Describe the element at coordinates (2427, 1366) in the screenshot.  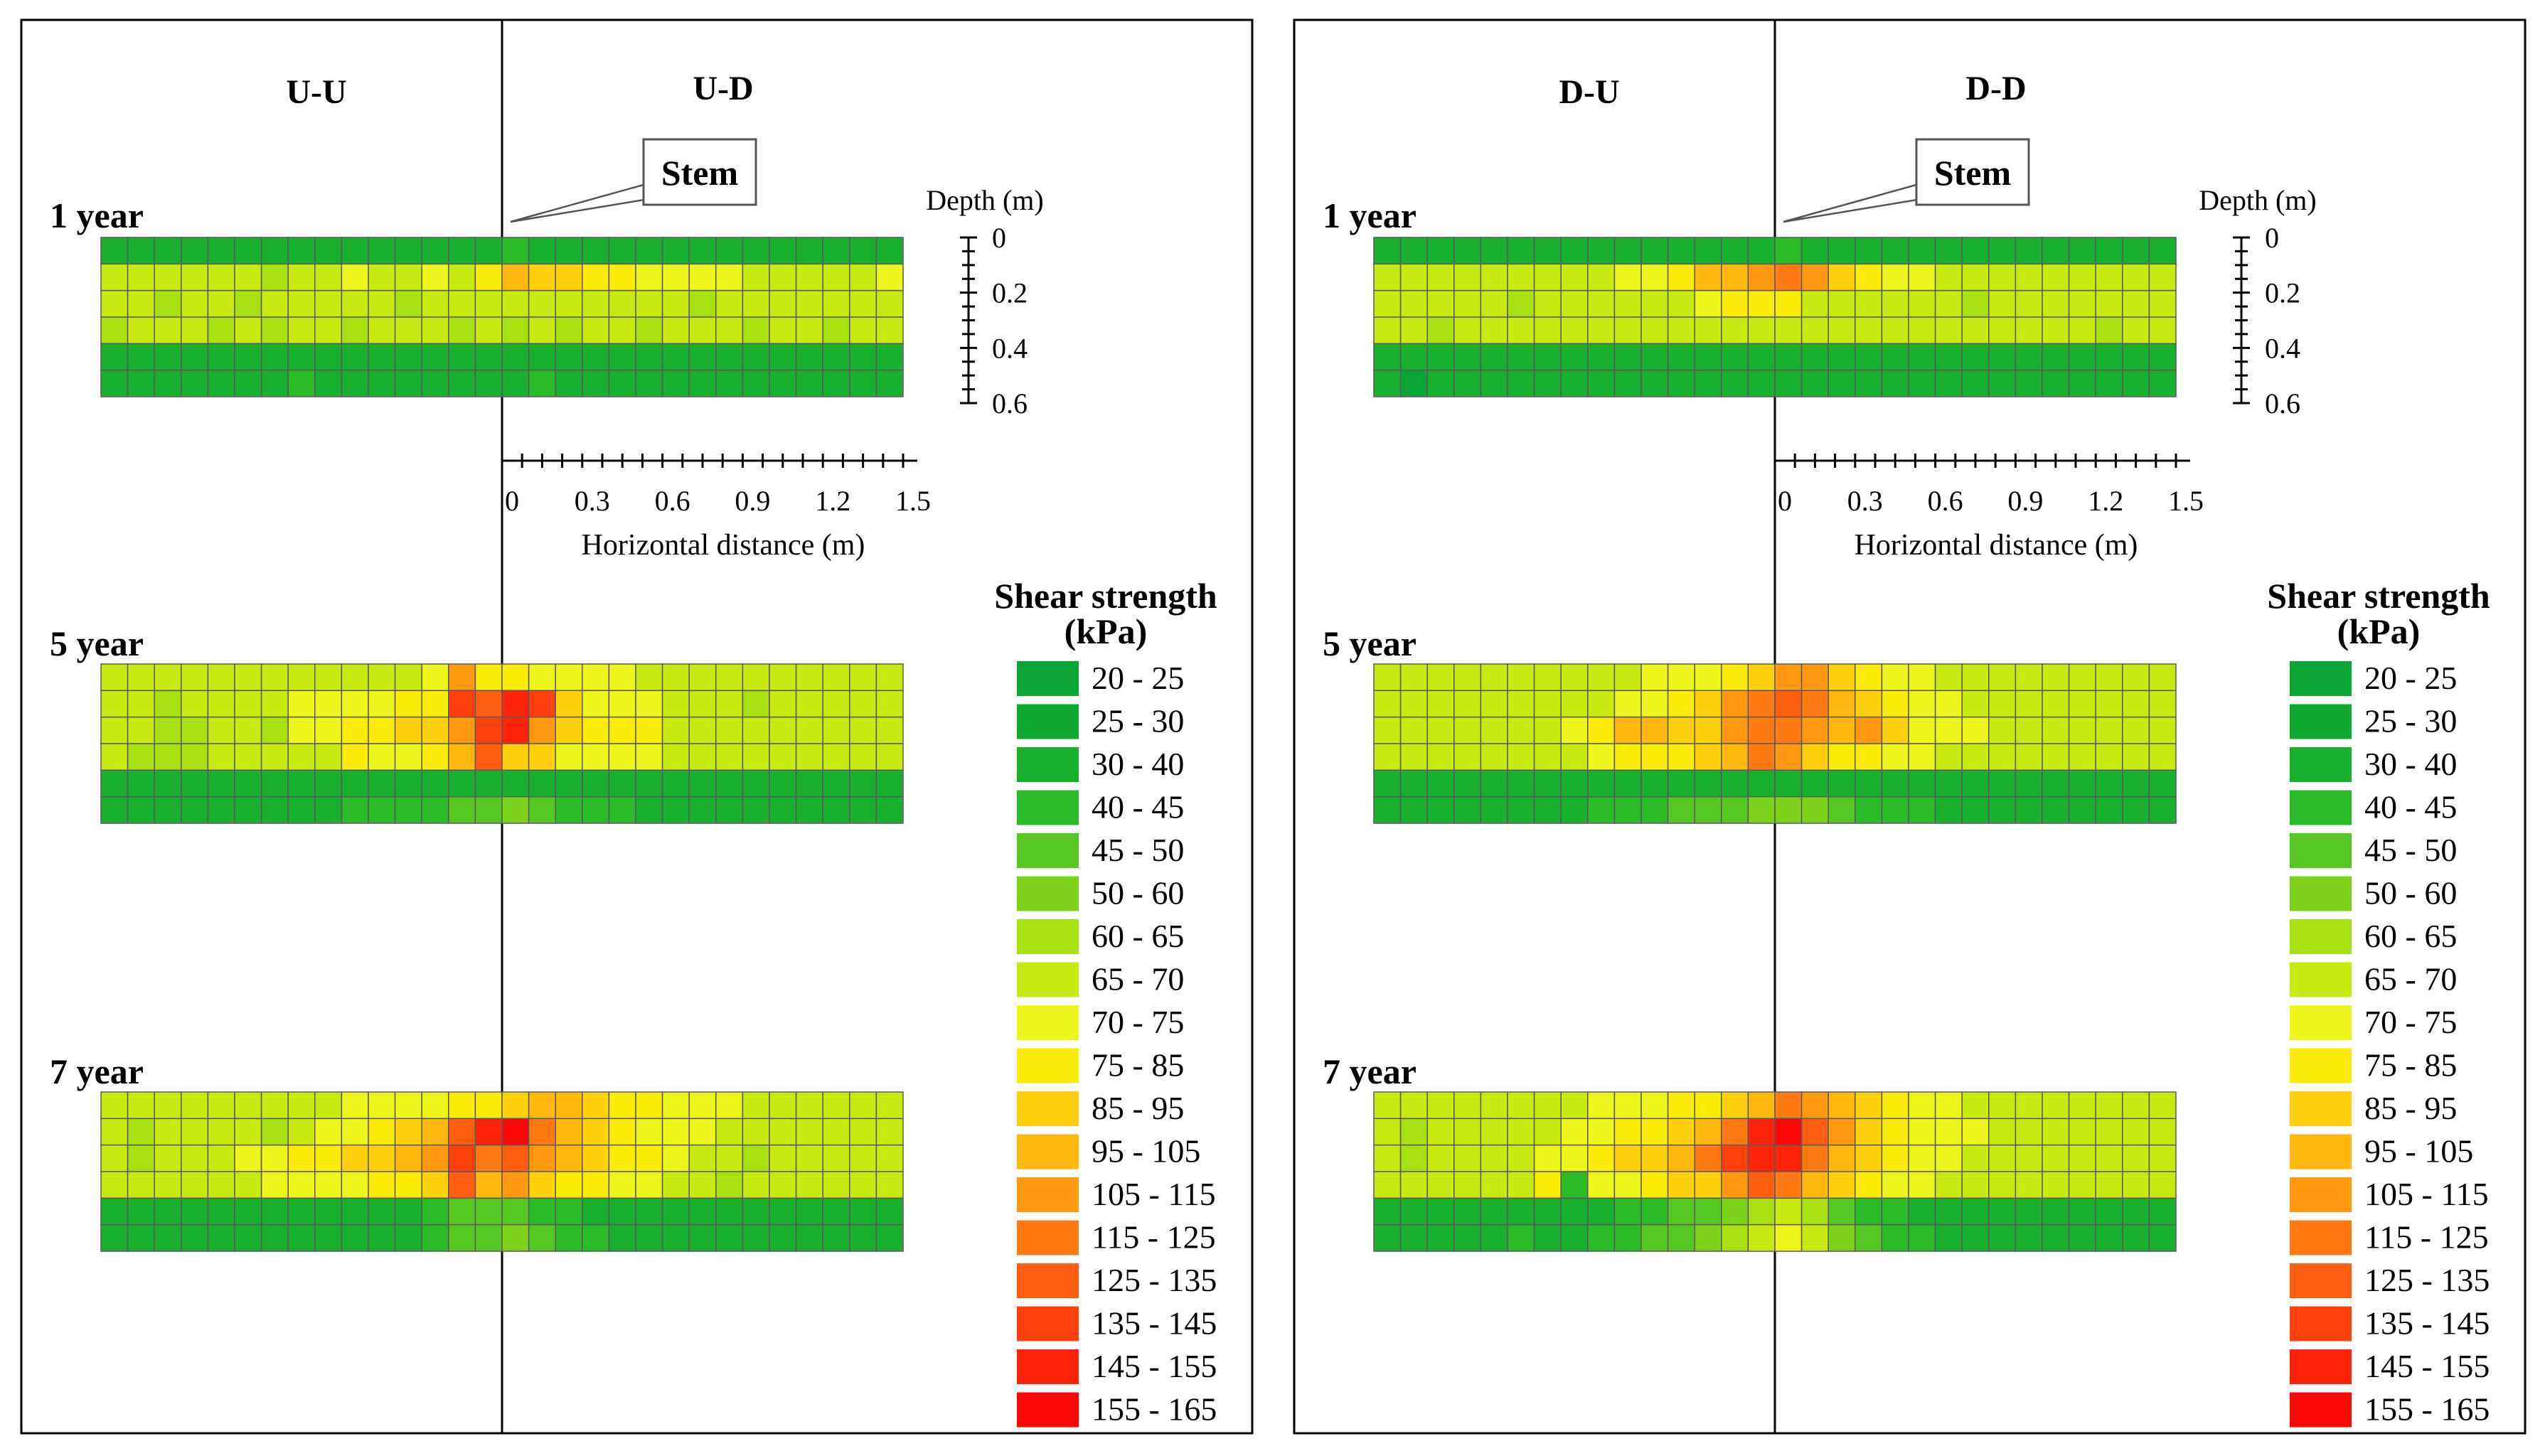
I see `legend-label: 145 - 155` at that location.